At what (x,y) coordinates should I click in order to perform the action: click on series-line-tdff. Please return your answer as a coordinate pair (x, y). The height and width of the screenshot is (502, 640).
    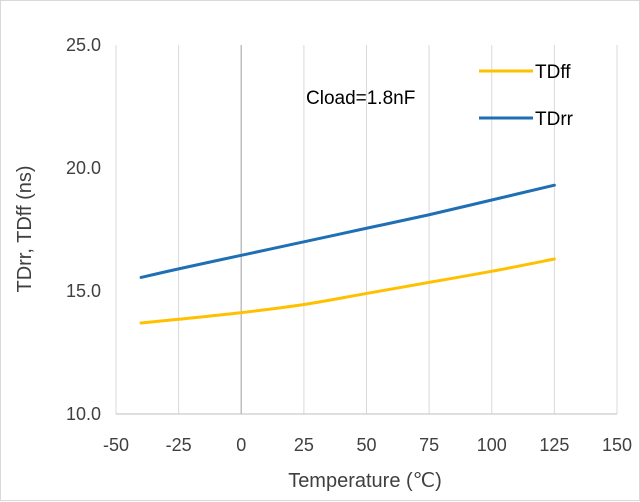
    Looking at the image, I should click on (347, 291).